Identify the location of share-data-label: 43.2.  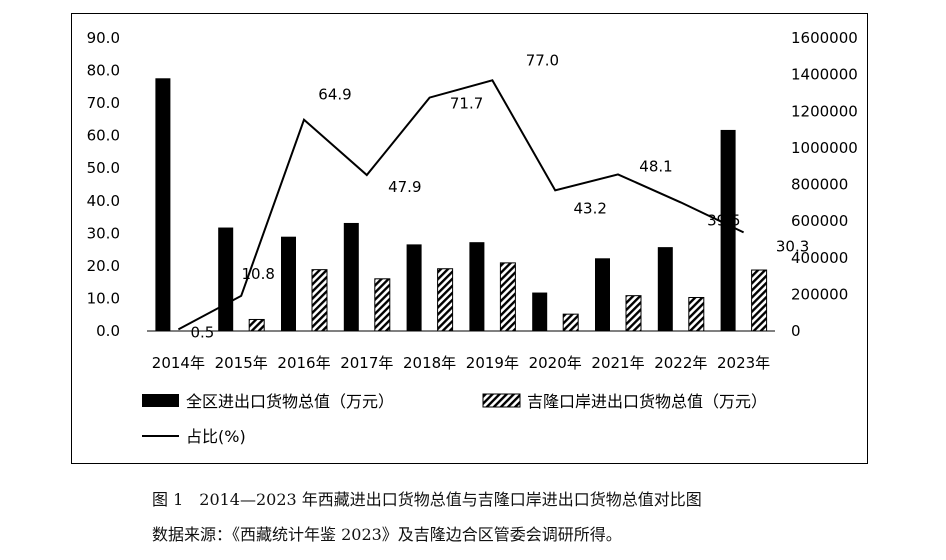
(589, 208).